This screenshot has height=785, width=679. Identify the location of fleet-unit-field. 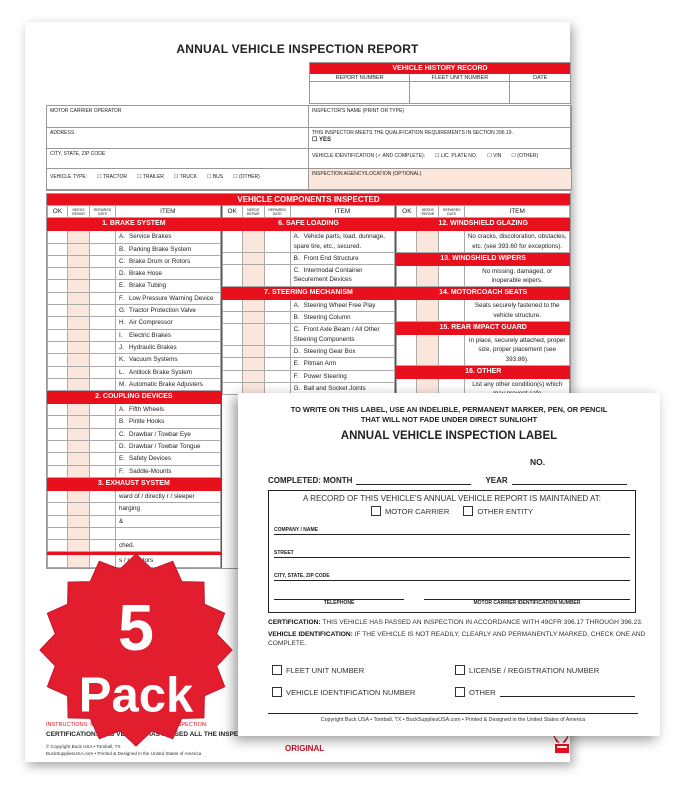
(459, 92).